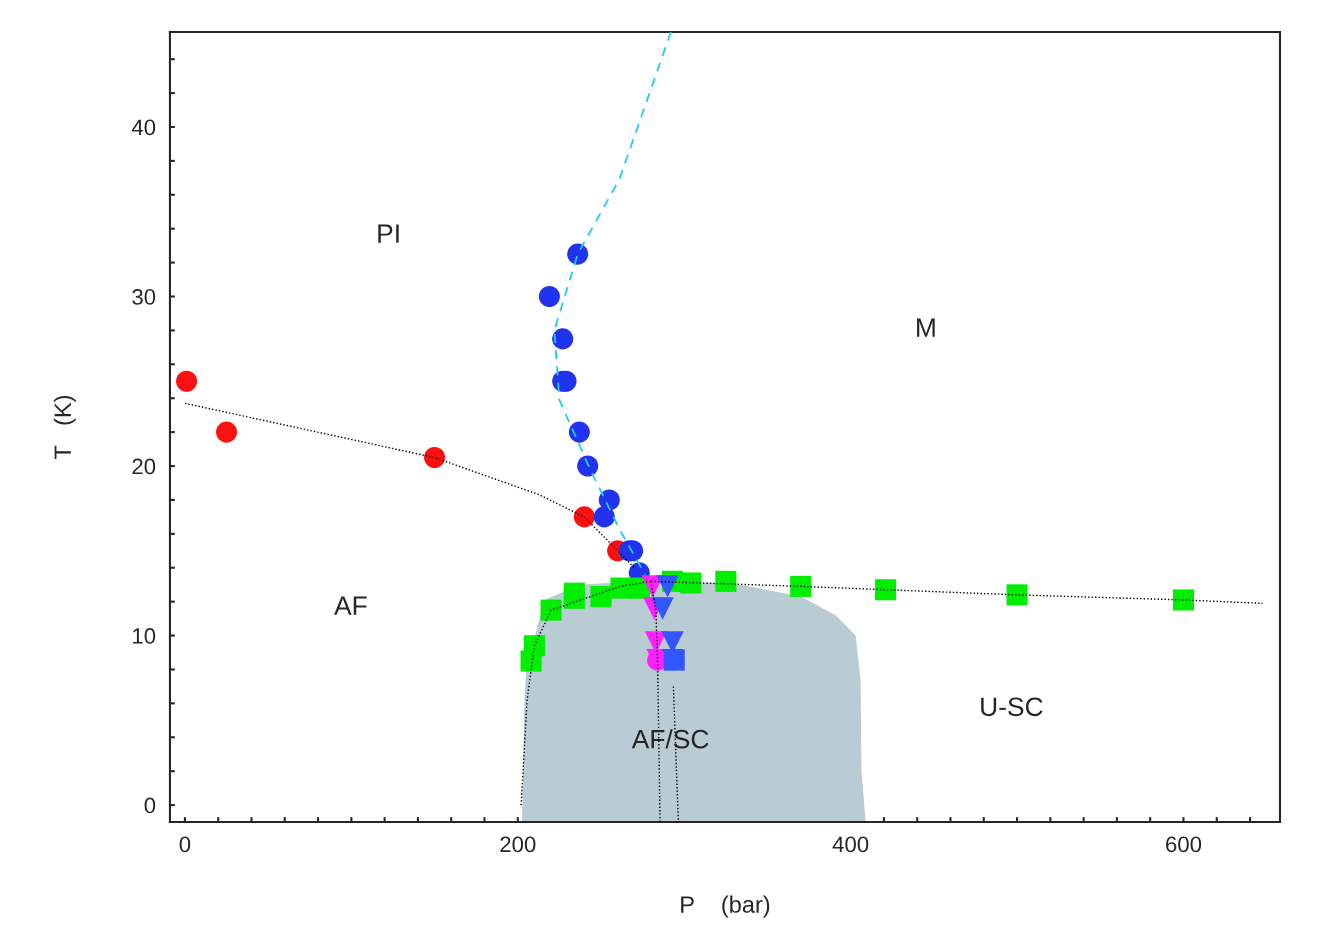 The height and width of the screenshot is (937, 1335). What do you see at coordinates (1184, 844) in the screenshot?
I see `x-tick-label: 600` at bounding box center [1184, 844].